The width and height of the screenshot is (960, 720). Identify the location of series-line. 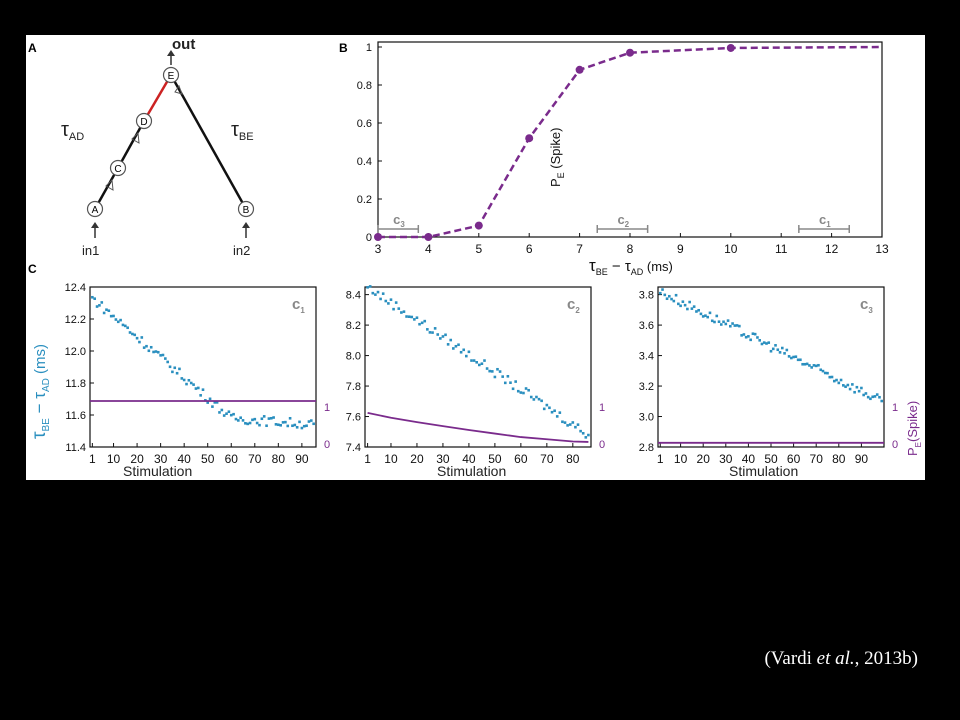
(630, 142).